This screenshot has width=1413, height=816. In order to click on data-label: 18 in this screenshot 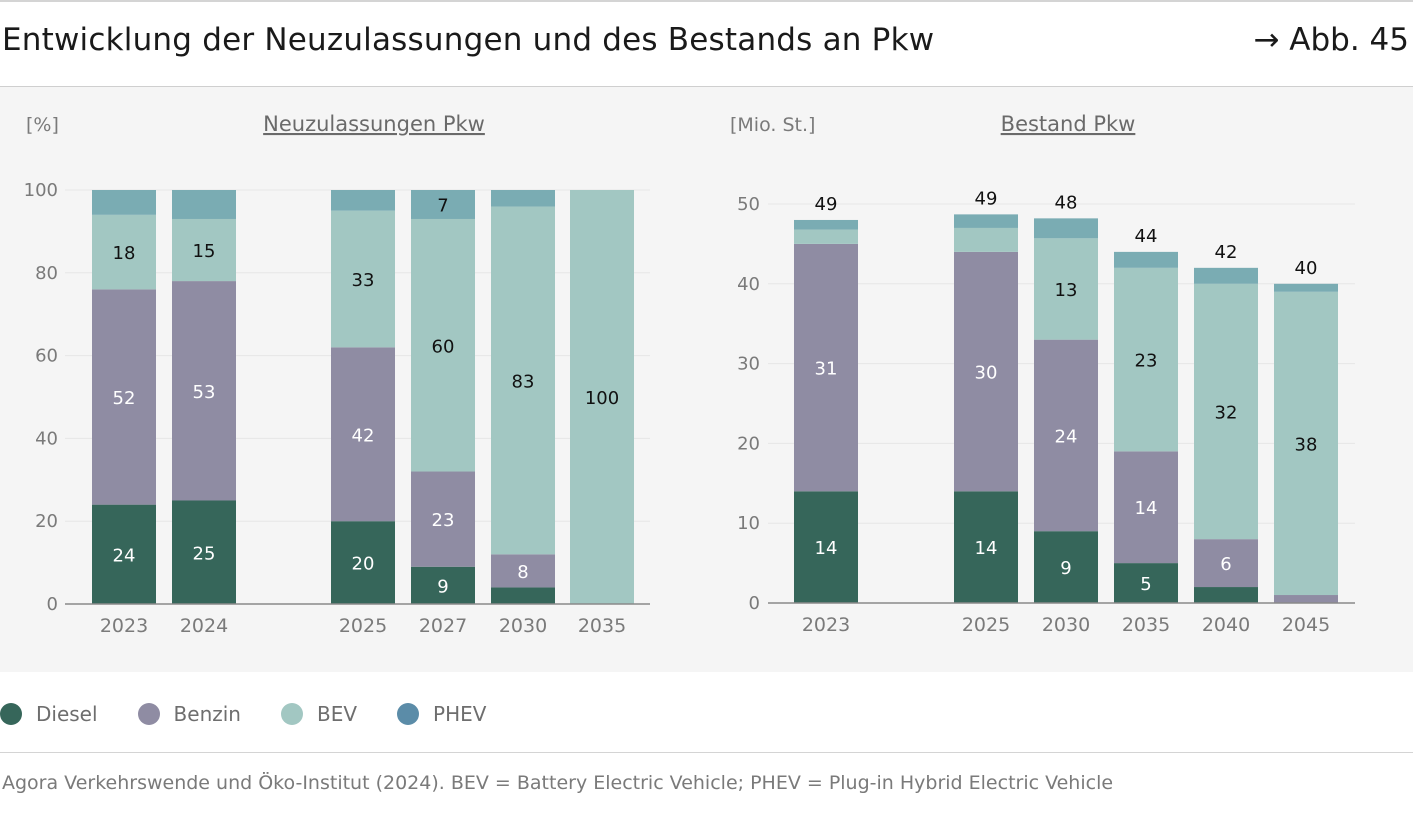, I will do `click(124, 253)`.